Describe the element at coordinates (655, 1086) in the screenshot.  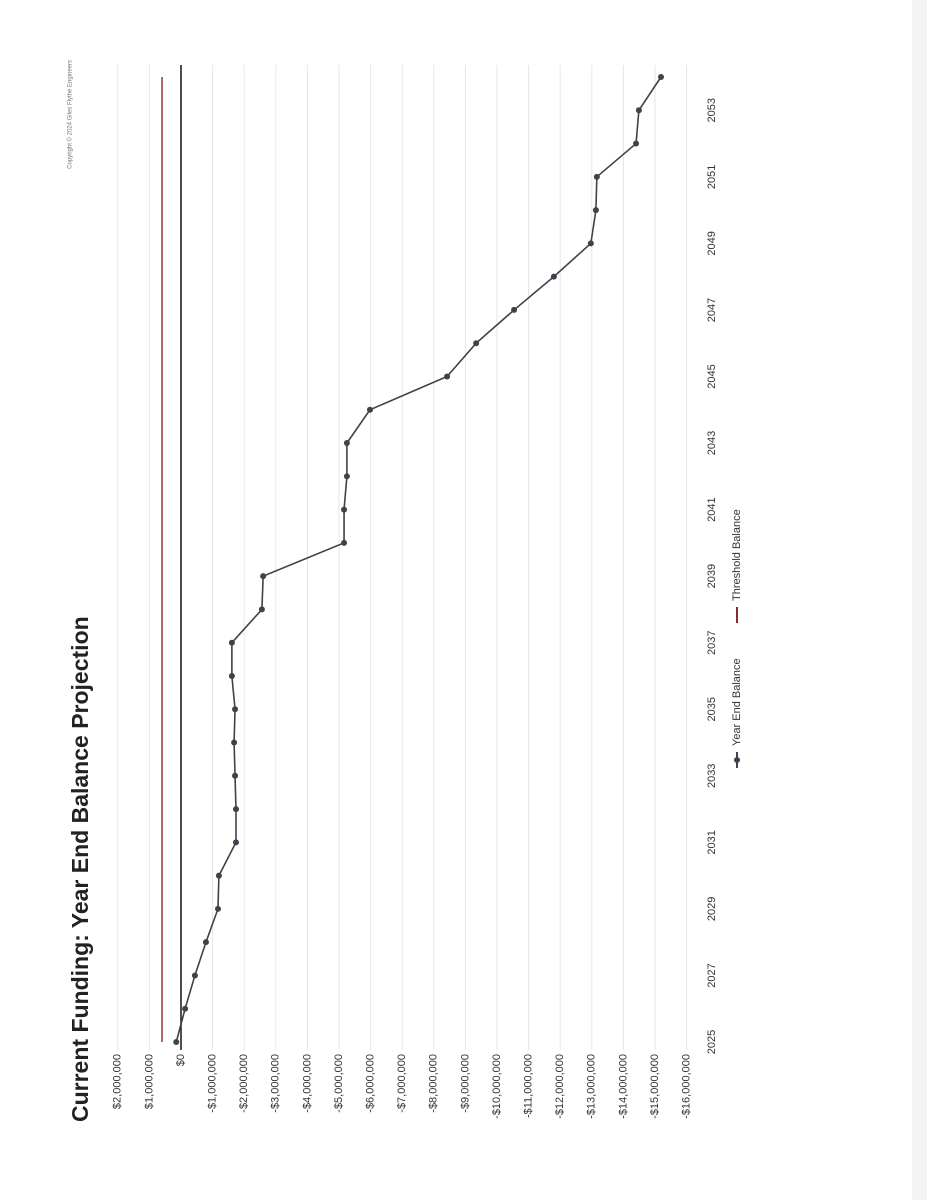
I see `y-tick-label: -$15,000,000` at that location.